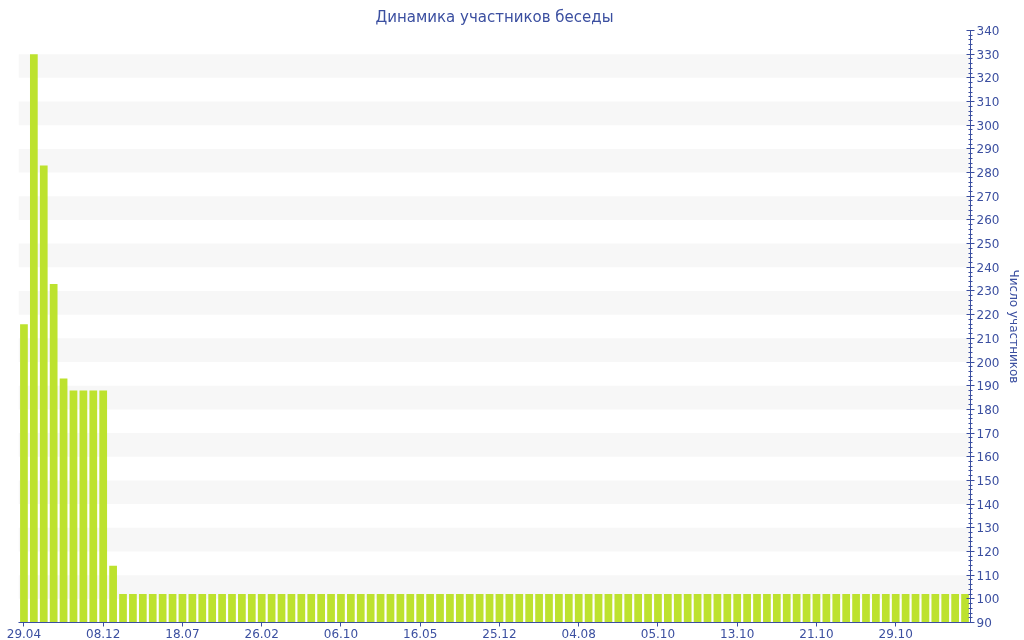 Image resolution: width=1024 pixels, height=640 pixels. What do you see at coordinates (578, 633) in the screenshot?
I see `x-tick-label: 04.08` at bounding box center [578, 633].